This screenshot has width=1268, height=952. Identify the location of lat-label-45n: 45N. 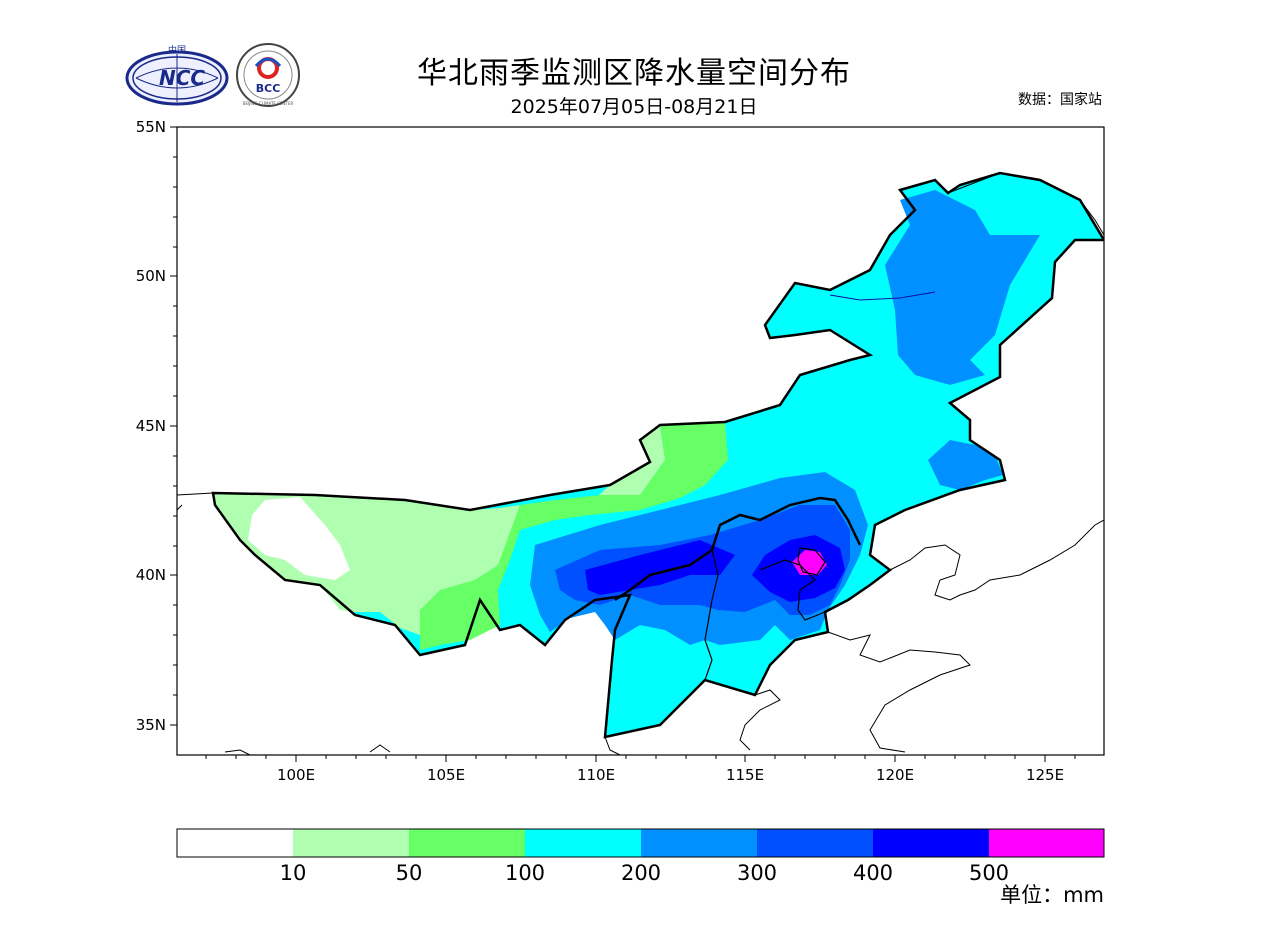
(151, 426).